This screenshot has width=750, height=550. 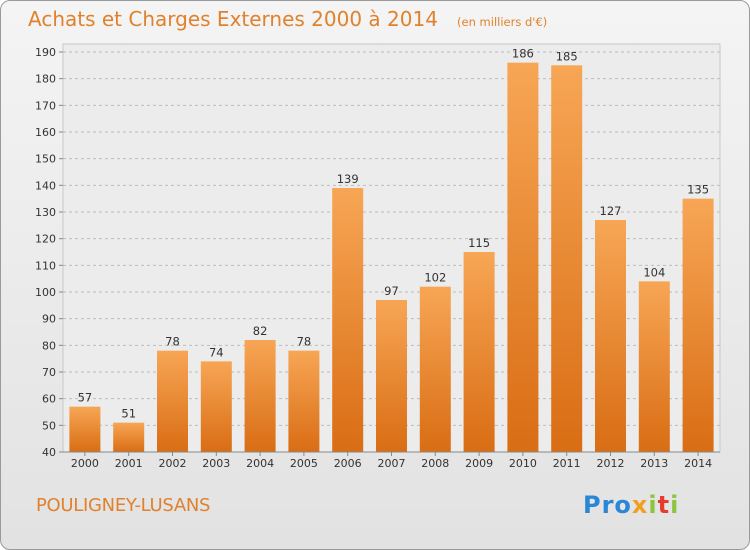 I want to click on bar-value-label: 115, so click(x=479, y=243).